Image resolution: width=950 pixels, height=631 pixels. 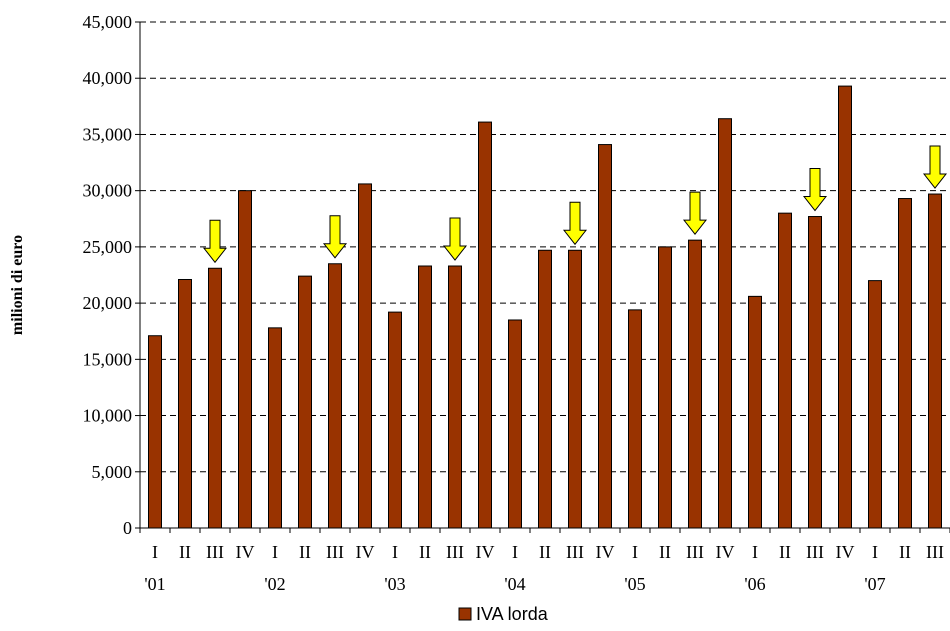 What do you see at coordinates (512, 614) in the screenshot?
I see `legend-label: IVA lorda` at bounding box center [512, 614].